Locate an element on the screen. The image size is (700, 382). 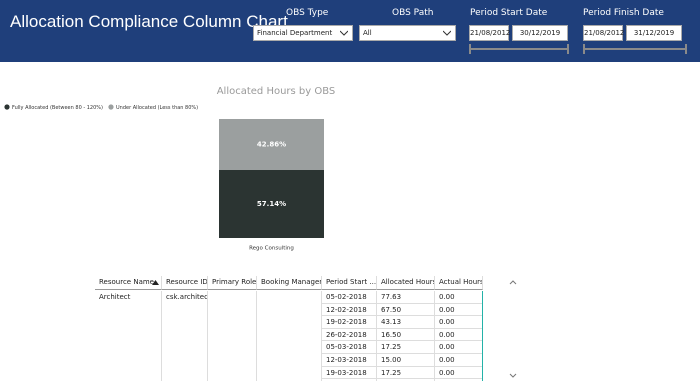
date-input: 30/12/2019 is located at coordinates (540, 33).